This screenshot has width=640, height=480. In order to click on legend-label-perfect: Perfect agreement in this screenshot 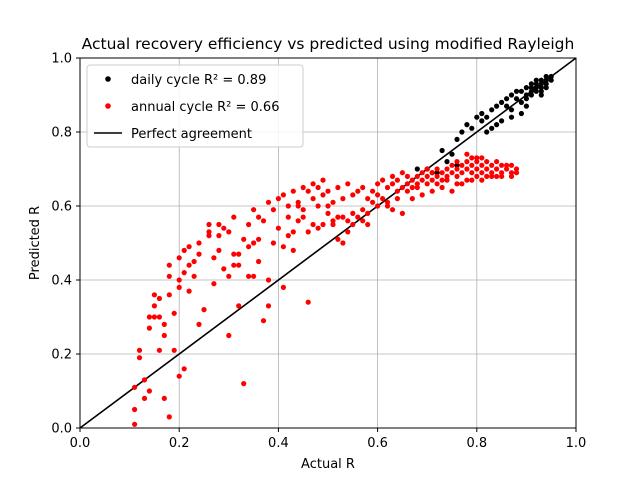, I will do `click(191, 134)`.